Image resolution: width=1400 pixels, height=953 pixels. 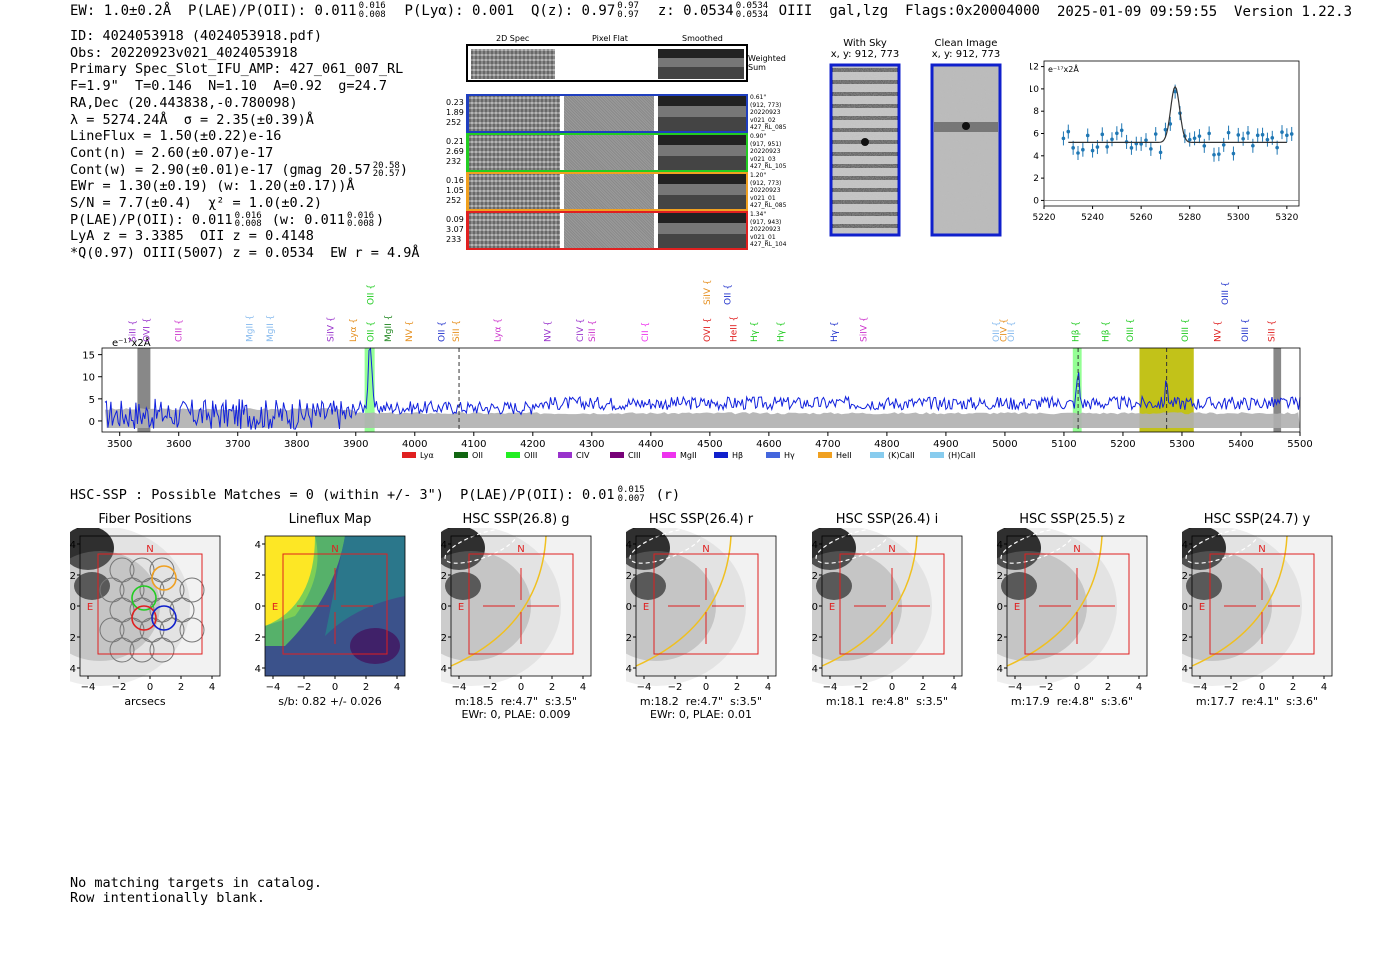 I want to click on spectrum-x-tick-label: 3800, so click(x=296, y=444).